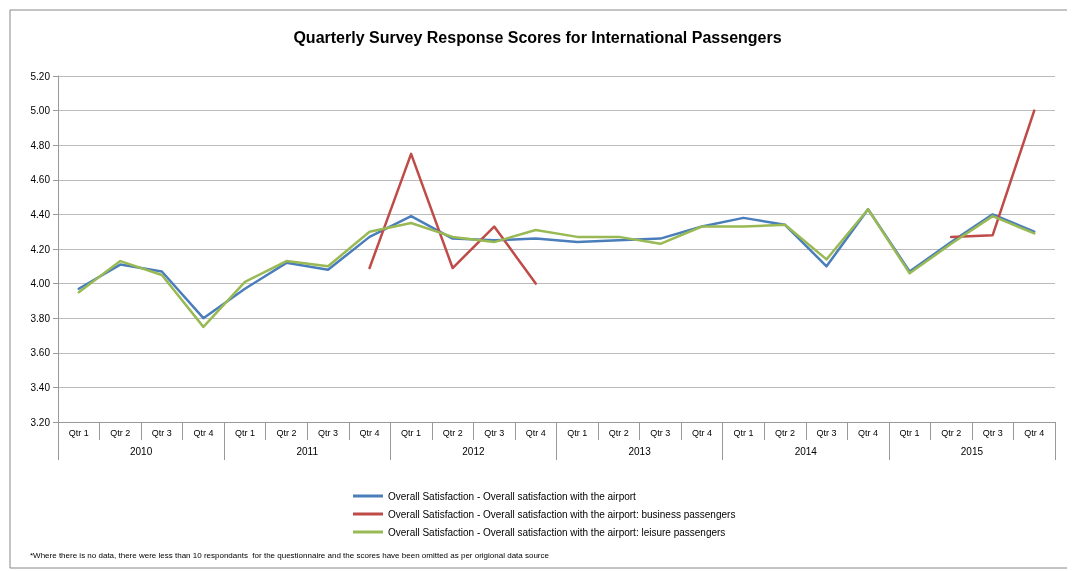  Describe the element at coordinates (290, 555) in the screenshot. I see `text: *Where there is no data, there were less than 10 respondants for the questionnaire and the scores have been omitted as per origional data source` at that location.